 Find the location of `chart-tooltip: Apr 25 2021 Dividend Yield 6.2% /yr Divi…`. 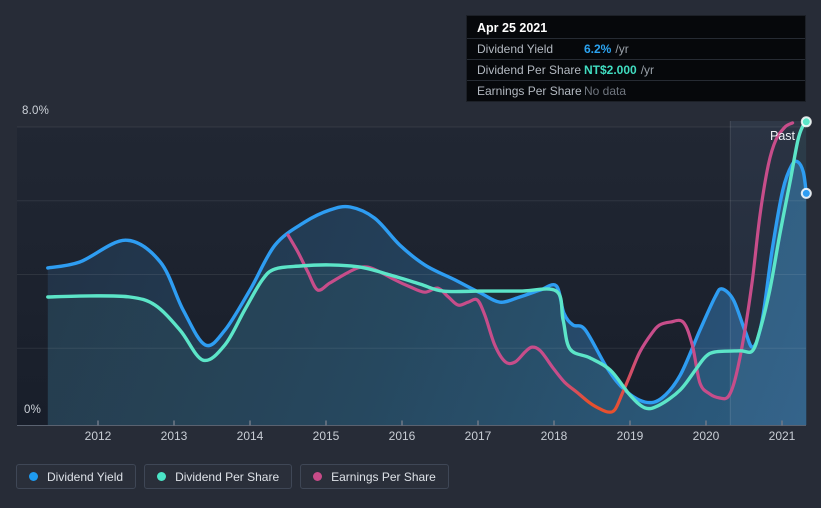

chart-tooltip: Apr 25 2021 Dividend Yield 6.2% /yr Divi… is located at coordinates (636, 58).